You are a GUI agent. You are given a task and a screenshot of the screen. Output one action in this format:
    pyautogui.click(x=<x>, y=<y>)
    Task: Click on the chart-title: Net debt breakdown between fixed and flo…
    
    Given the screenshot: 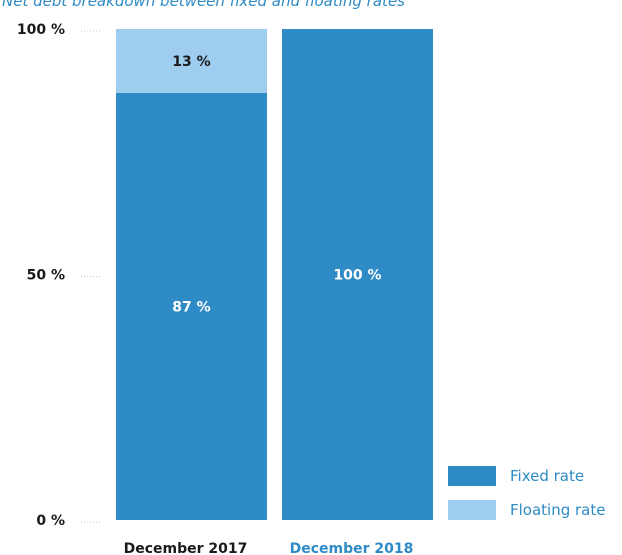 What is the action you would take?
    pyautogui.click(x=203, y=5)
    